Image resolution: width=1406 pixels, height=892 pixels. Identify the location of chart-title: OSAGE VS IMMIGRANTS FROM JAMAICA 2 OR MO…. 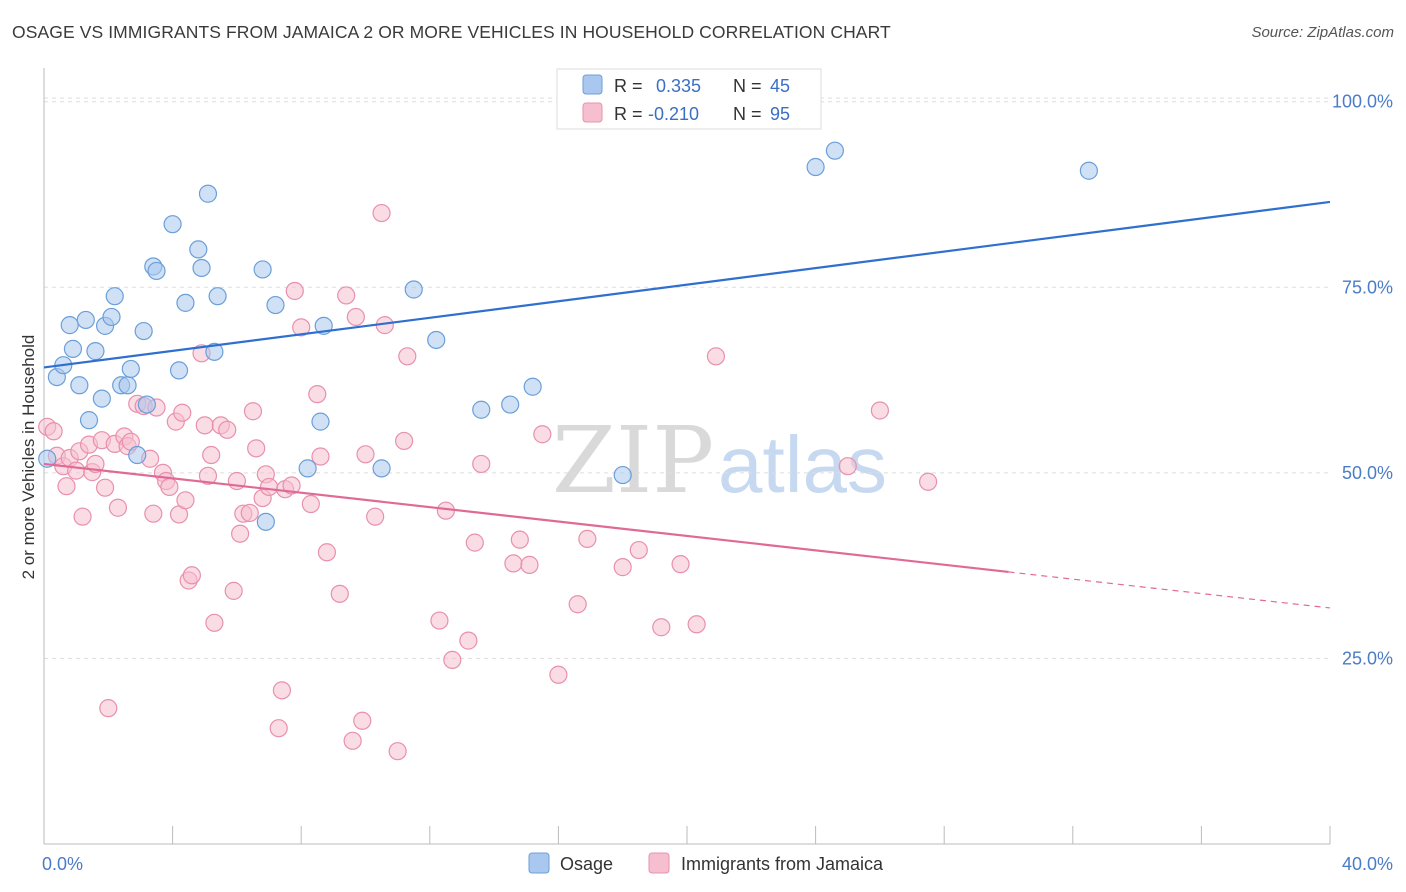
(451, 32).